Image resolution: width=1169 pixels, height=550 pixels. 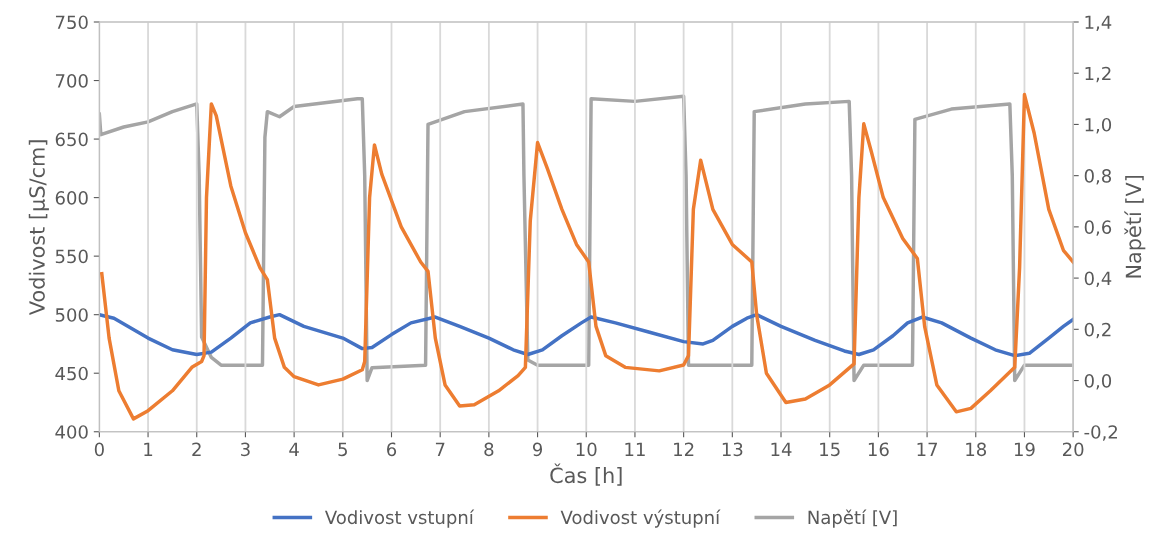 I want to click on y2-tick-label: 1,0, so click(x=1098, y=125).